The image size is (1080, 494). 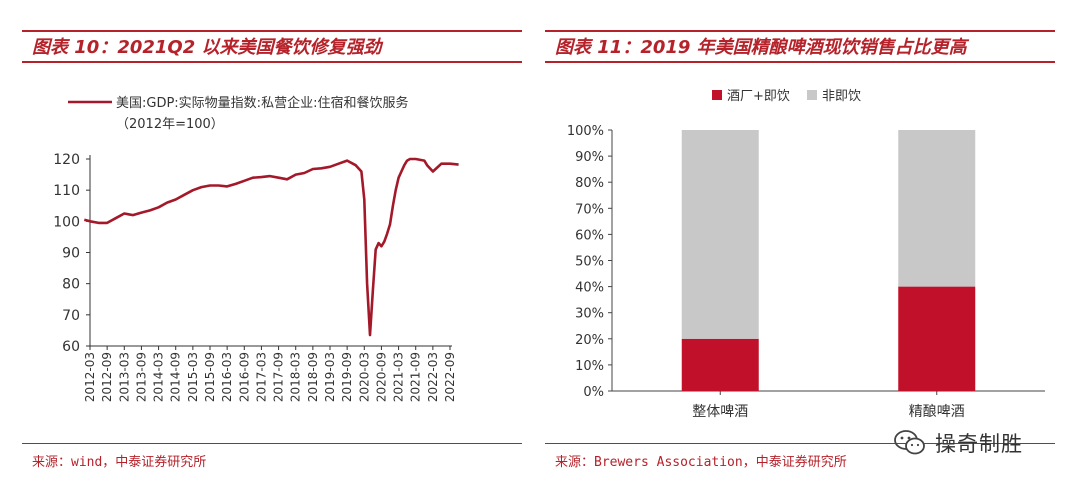 What do you see at coordinates (141, 377) in the screenshot?
I see `x-tick-label: 2013-09` at bounding box center [141, 377].